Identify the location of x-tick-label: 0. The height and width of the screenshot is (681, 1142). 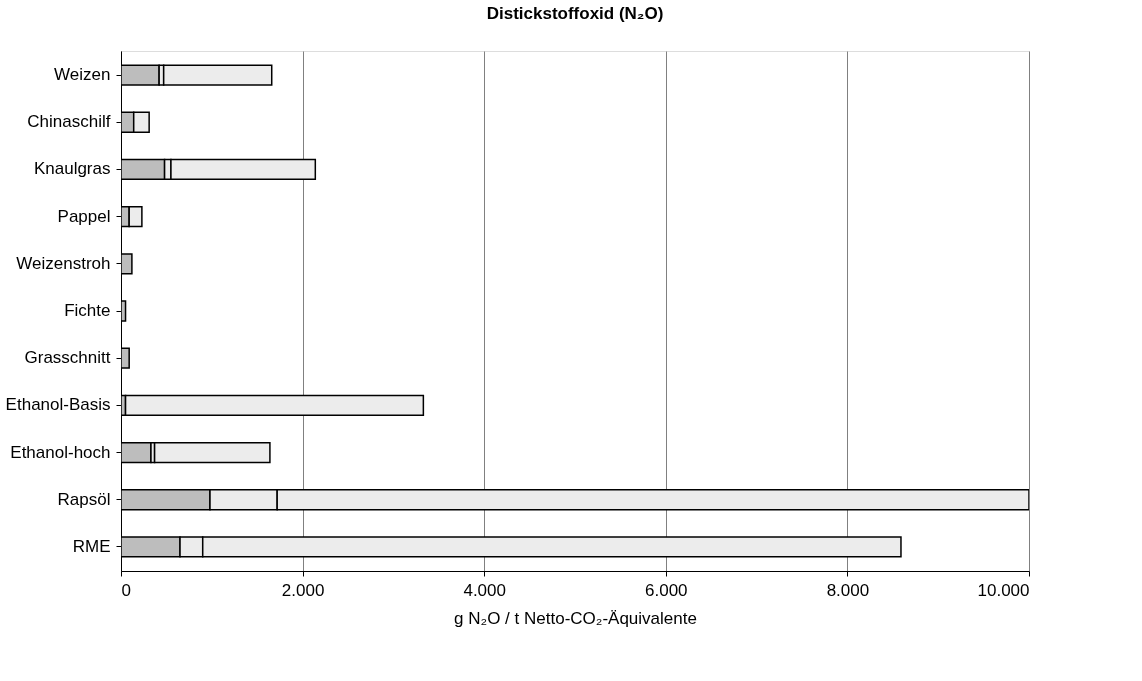
(126, 590).